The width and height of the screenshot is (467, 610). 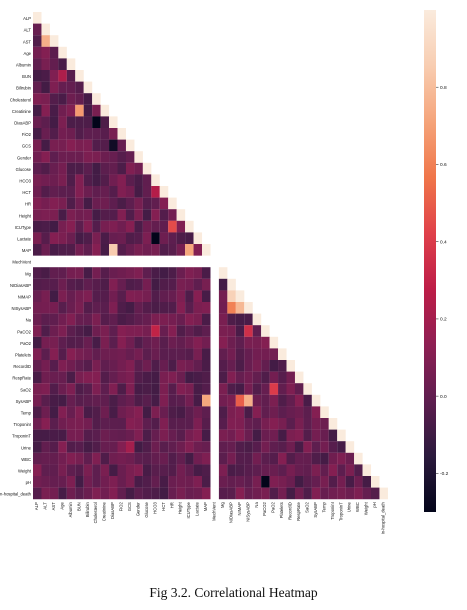 What do you see at coordinates (26, 192) in the screenshot?
I see `y-tick-label: HCT` at bounding box center [26, 192].